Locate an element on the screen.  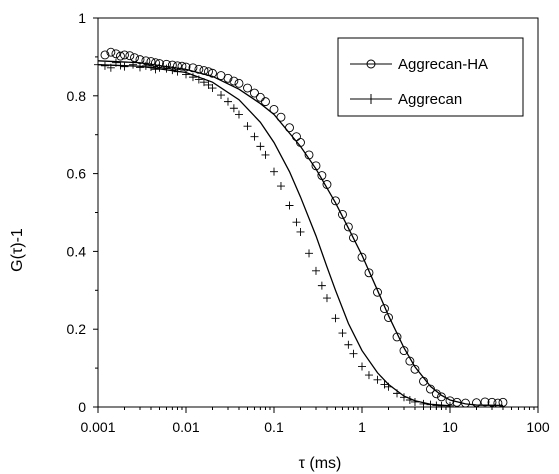
legend: Aggrecan-HA Aggrecan is located at coordinates (430, 77).